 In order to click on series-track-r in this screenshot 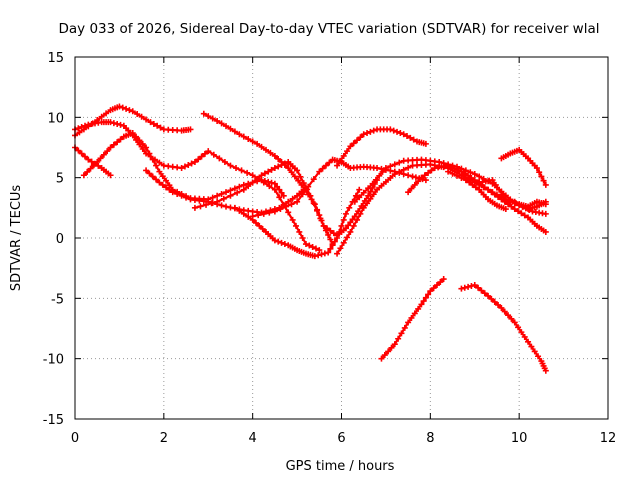, I will do `click(503, 328)`.